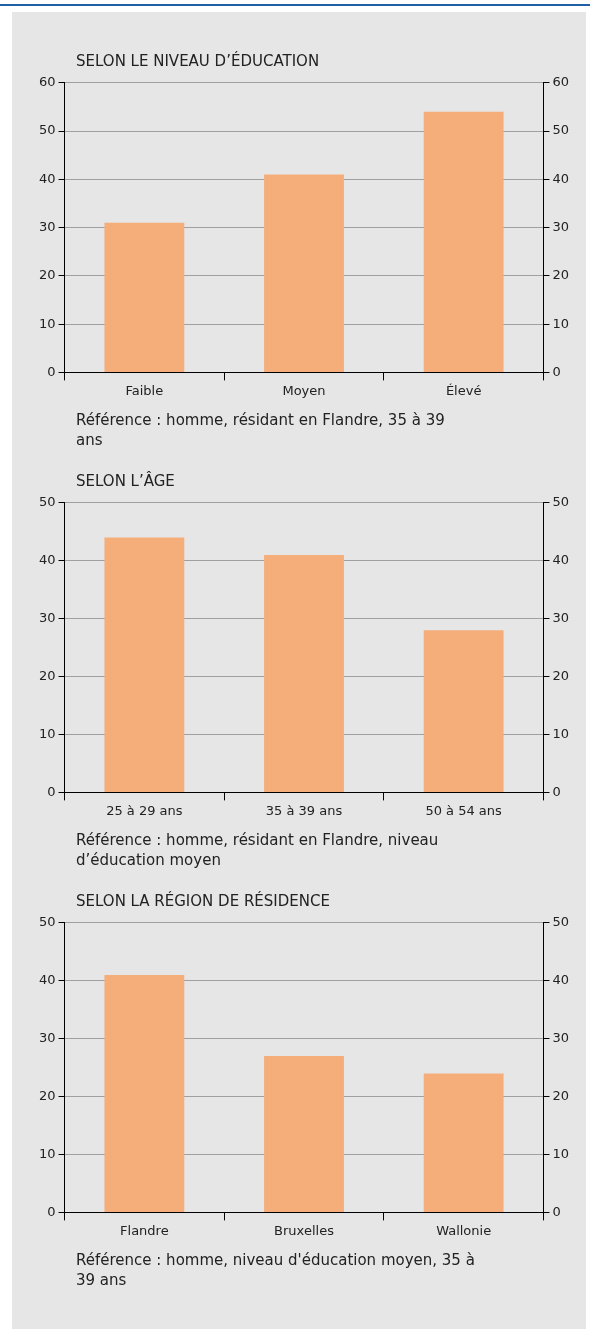 This screenshot has height=1329, width=590. What do you see at coordinates (304, 810) in the screenshot?
I see `x-tick-label: 35 à 39 ans` at bounding box center [304, 810].